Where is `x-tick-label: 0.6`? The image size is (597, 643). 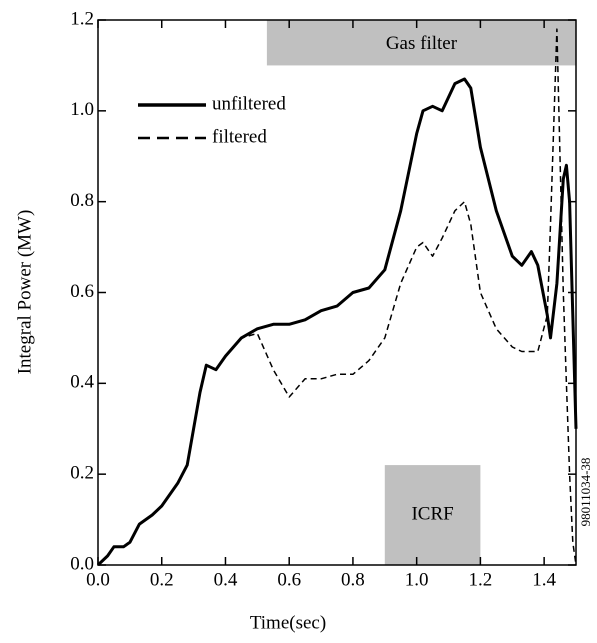
x-tick-label: 0.6 is located at coordinates (289, 579).